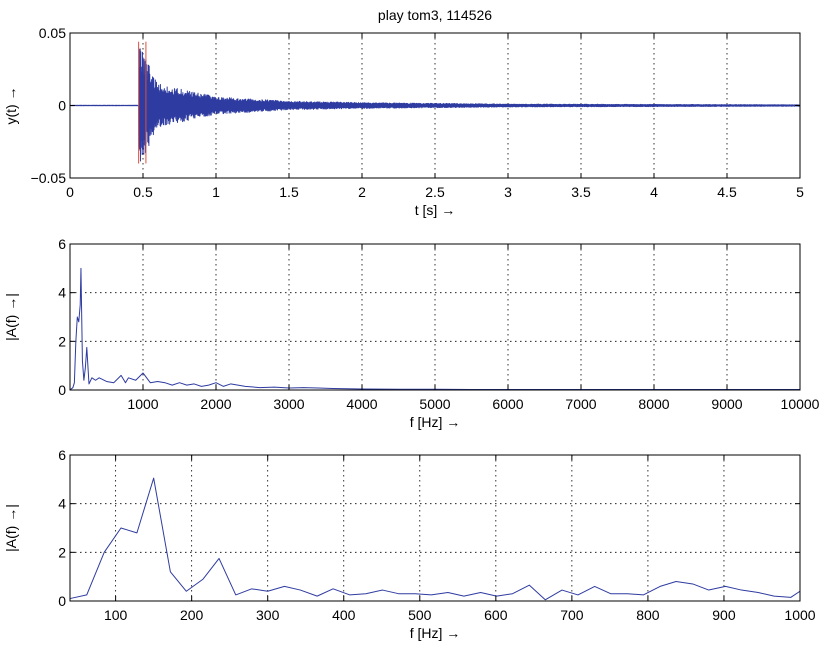 The height and width of the screenshot is (655, 838). What do you see at coordinates (724, 615) in the screenshot?
I see `x-tick-label: 900` at bounding box center [724, 615].